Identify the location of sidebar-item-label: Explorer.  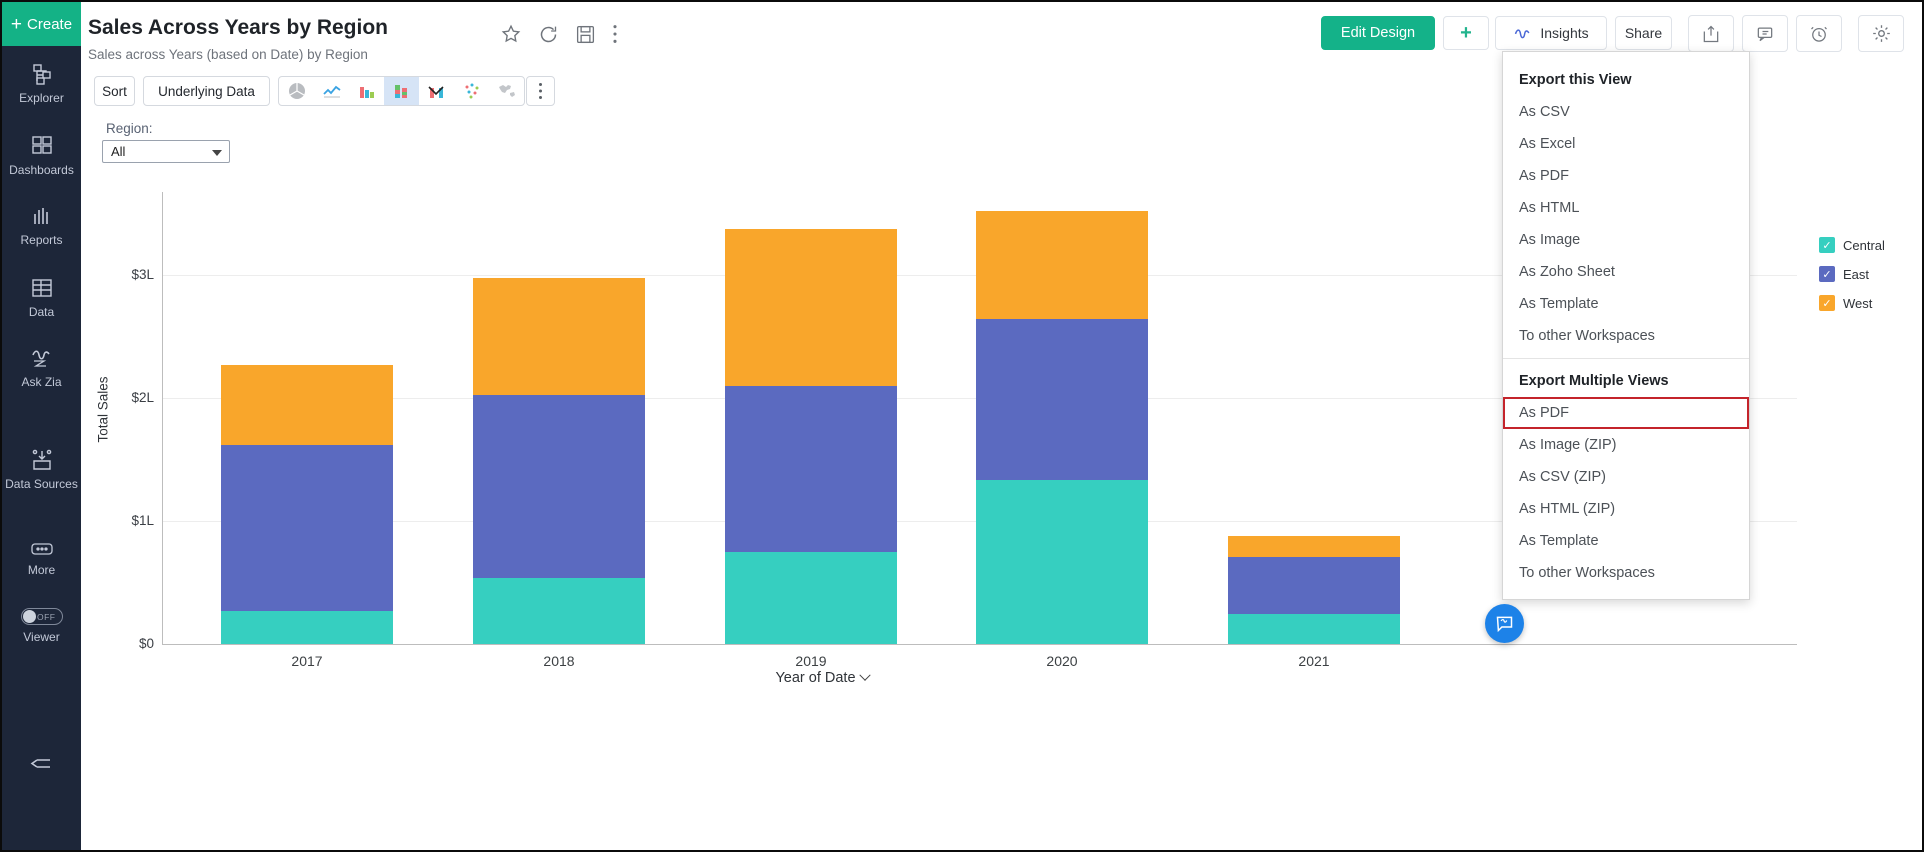
(41, 98).